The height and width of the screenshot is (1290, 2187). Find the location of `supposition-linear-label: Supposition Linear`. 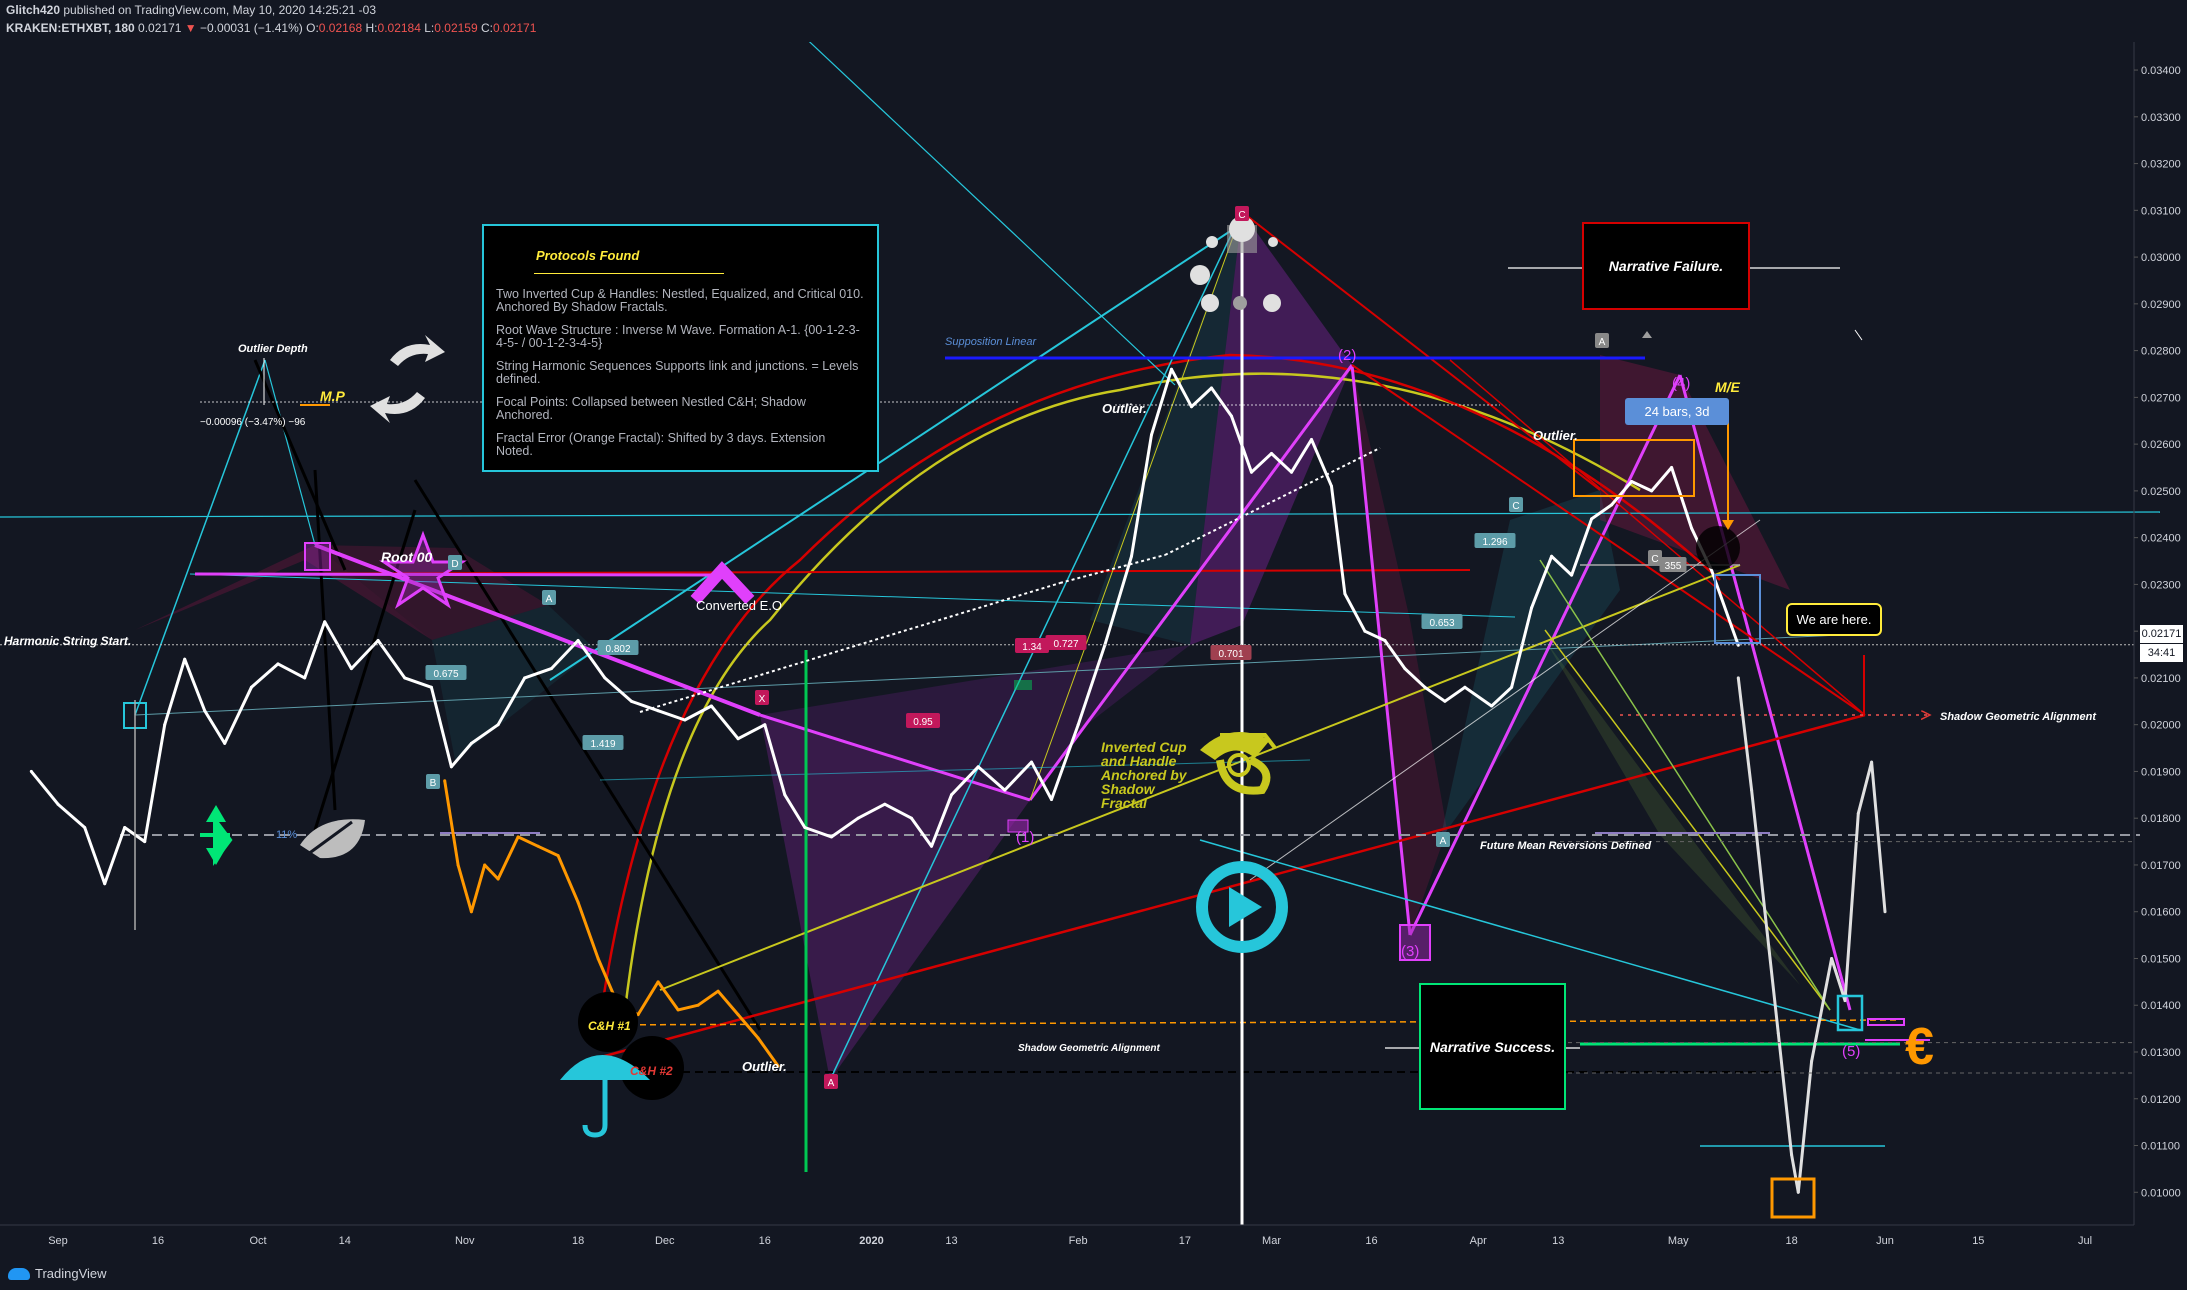

supposition-linear-label: Supposition Linear is located at coordinates (991, 342).